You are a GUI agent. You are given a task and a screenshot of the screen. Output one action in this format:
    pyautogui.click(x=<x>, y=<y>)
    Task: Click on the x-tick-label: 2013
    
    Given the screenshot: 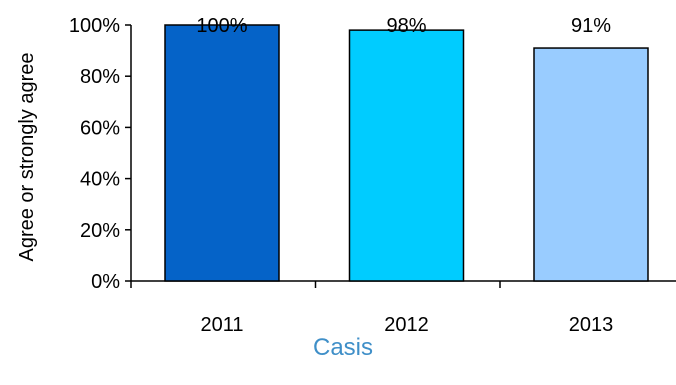 What is the action you would take?
    pyautogui.click(x=591, y=325)
    